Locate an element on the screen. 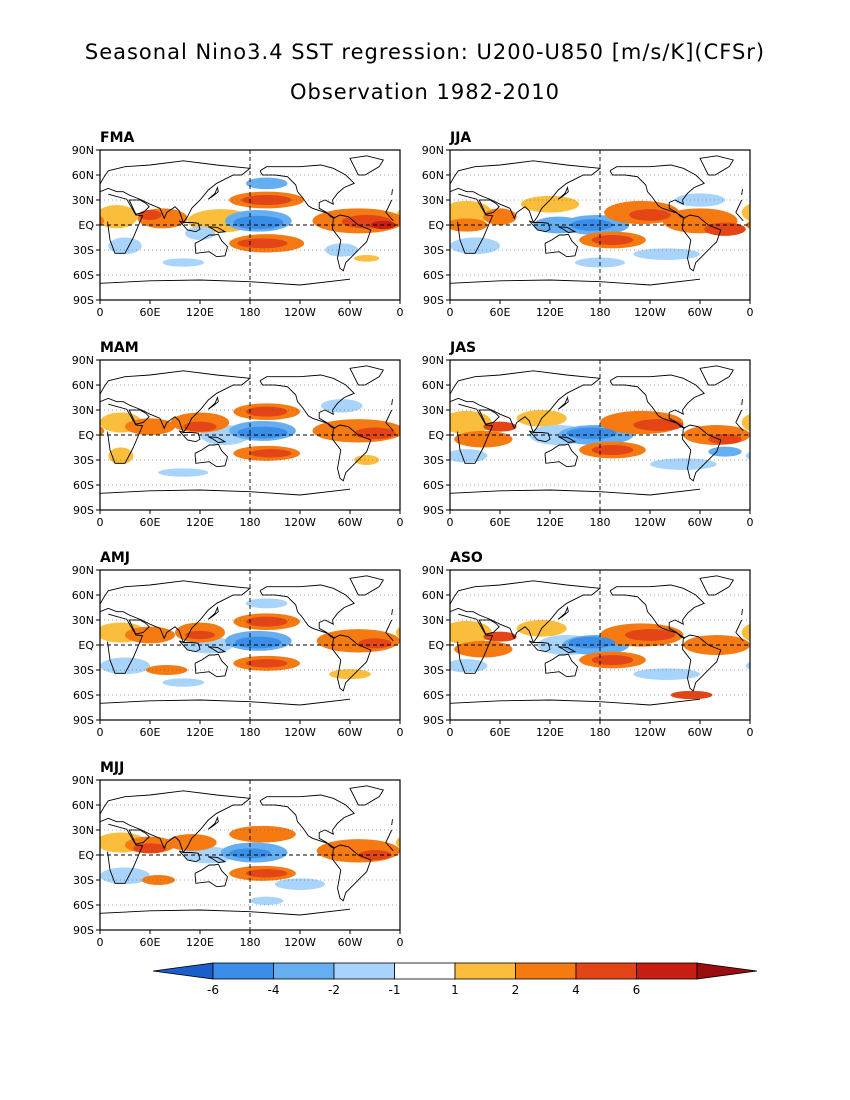 This screenshot has height=1100, width=850. colorbar-label: -4 is located at coordinates (274, 990).